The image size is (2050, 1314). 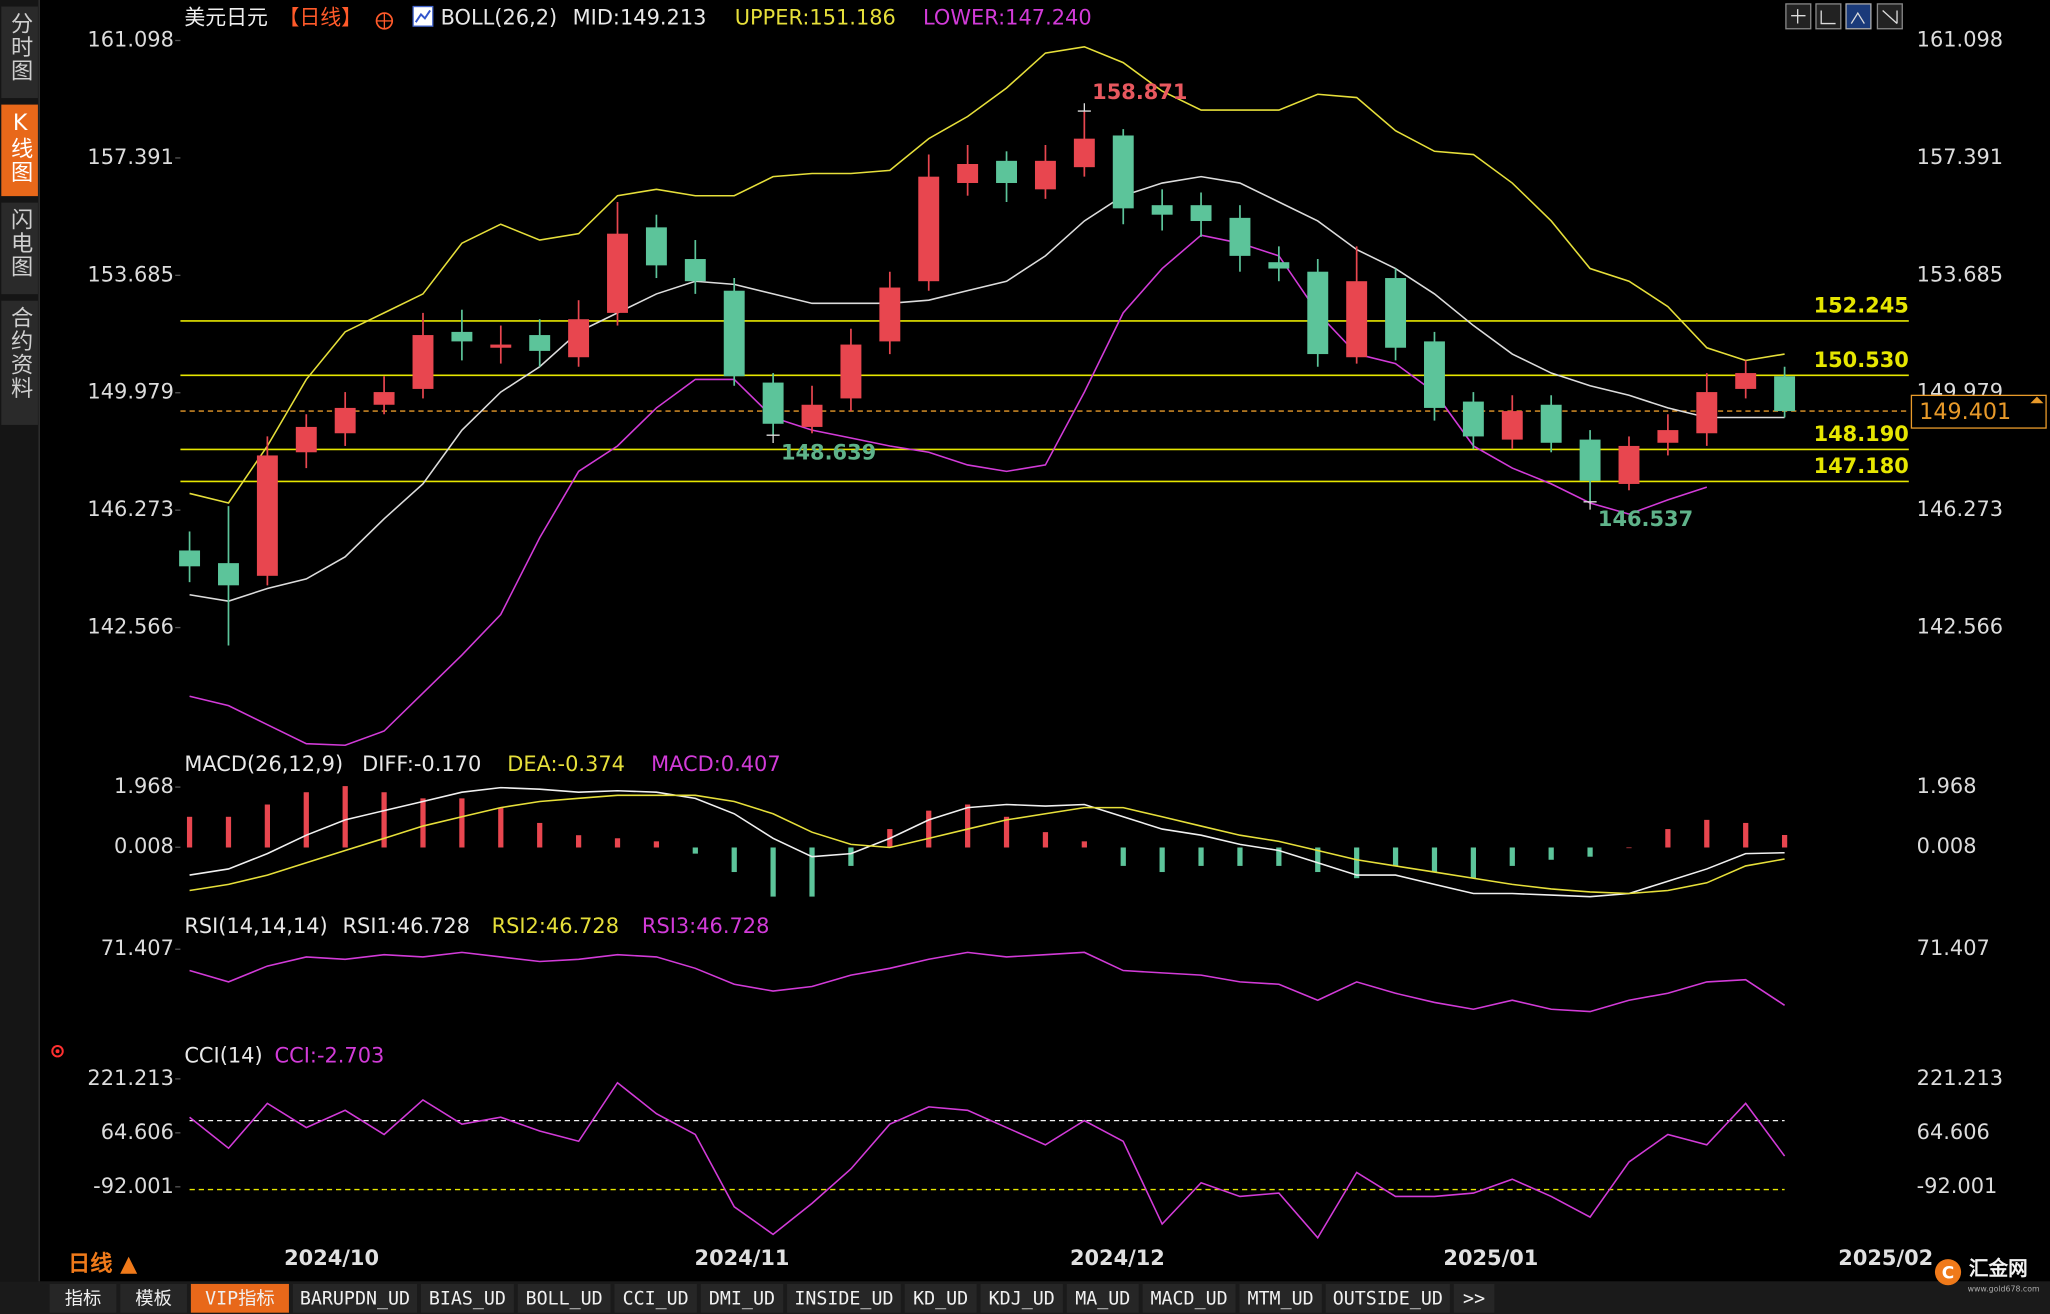 I want to click on y-tick-label: 142.566, so click(x=130, y=627).